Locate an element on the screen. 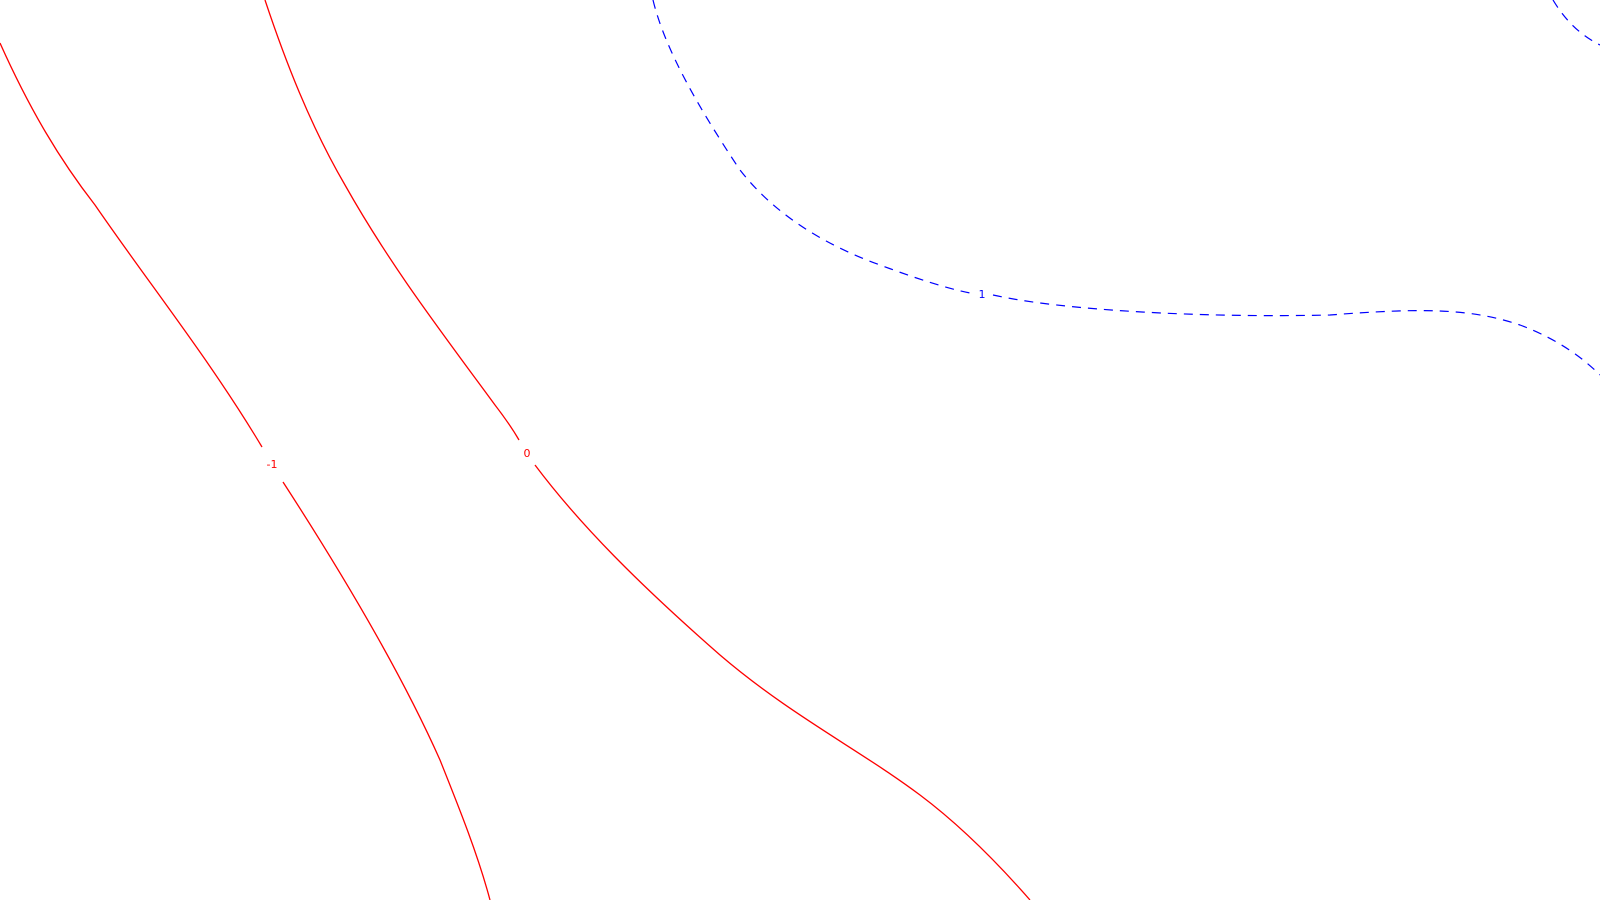 The height and width of the screenshot is (900, 1600). contour-label-minus-1: -1 is located at coordinates (272, 464).